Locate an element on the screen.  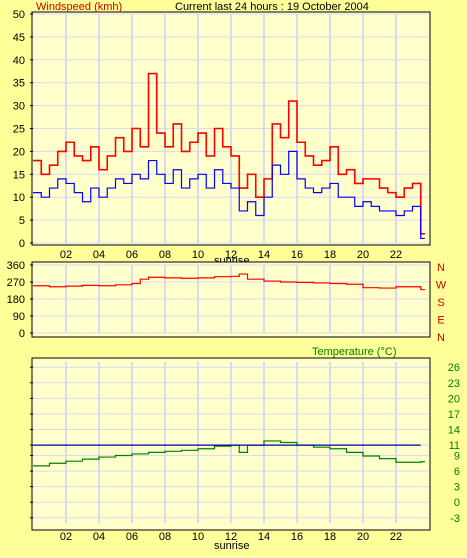
direction-series is located at coordinates (229, 282).